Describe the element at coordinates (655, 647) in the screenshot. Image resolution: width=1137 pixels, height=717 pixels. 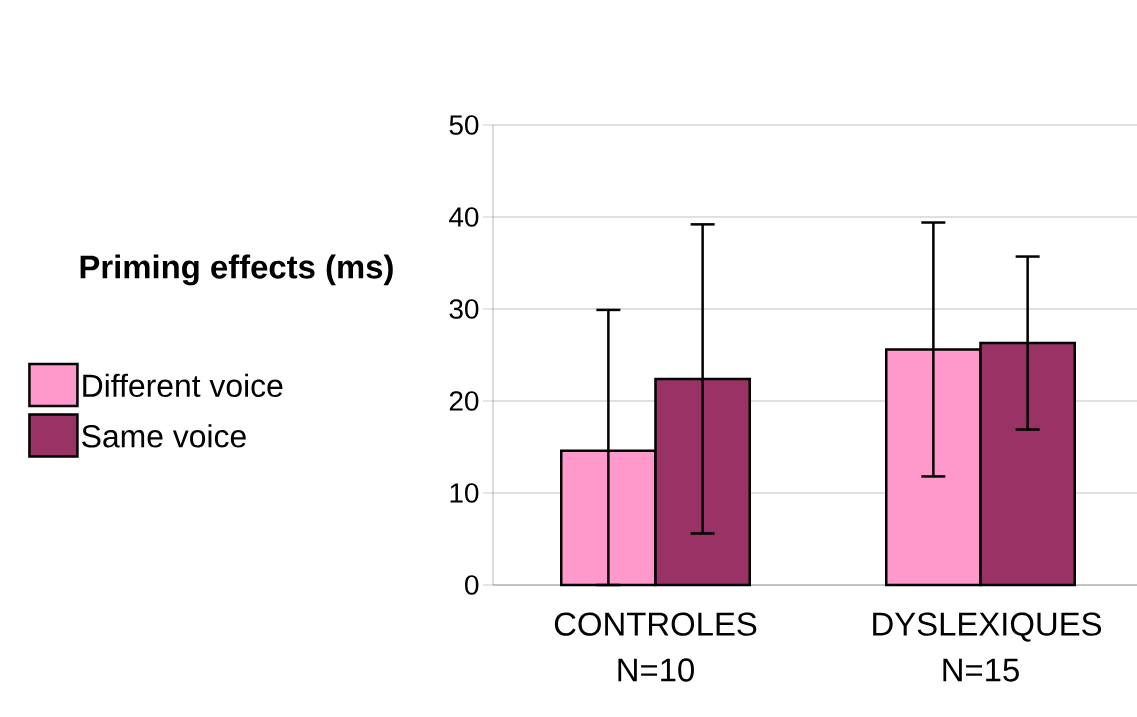
I see `x-tick-label: CONTROLES N=10` at that location.